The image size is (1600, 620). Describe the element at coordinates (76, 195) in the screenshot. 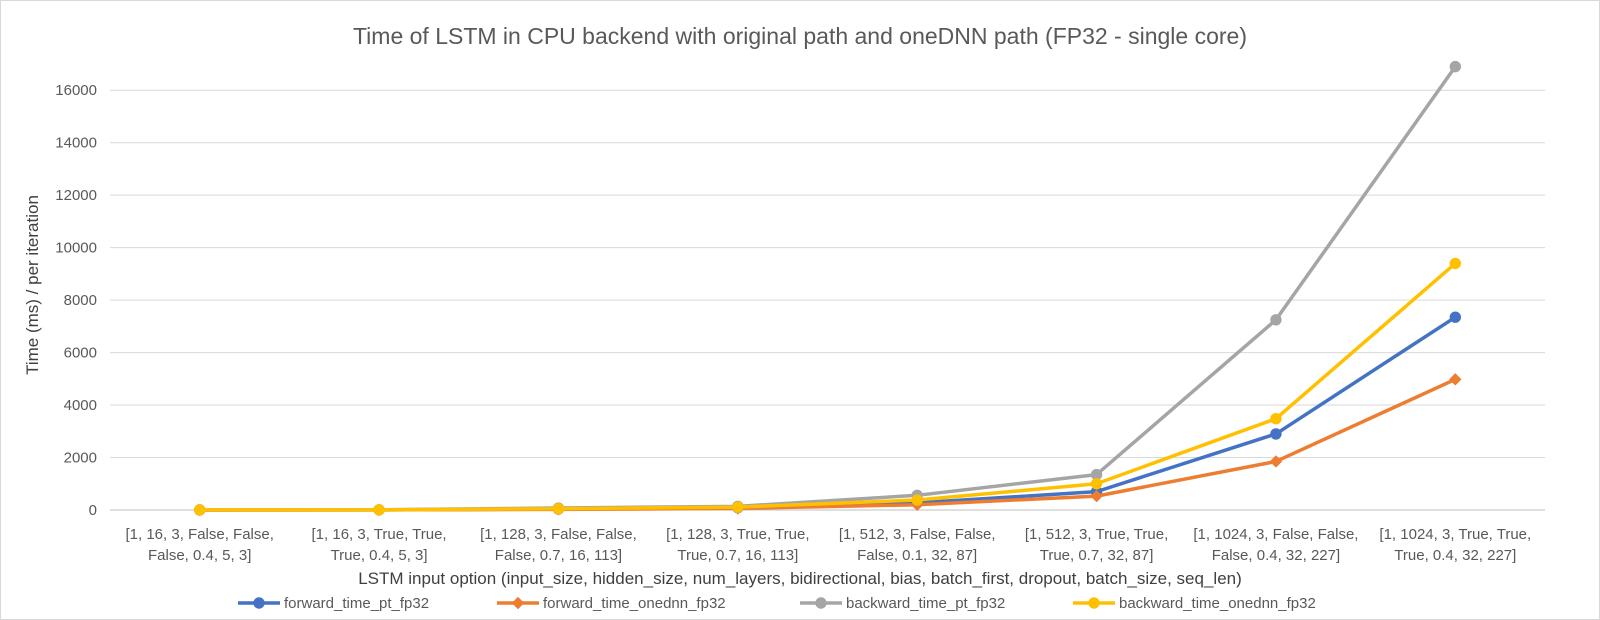

I see `y-tick-label: 12000` at that location.